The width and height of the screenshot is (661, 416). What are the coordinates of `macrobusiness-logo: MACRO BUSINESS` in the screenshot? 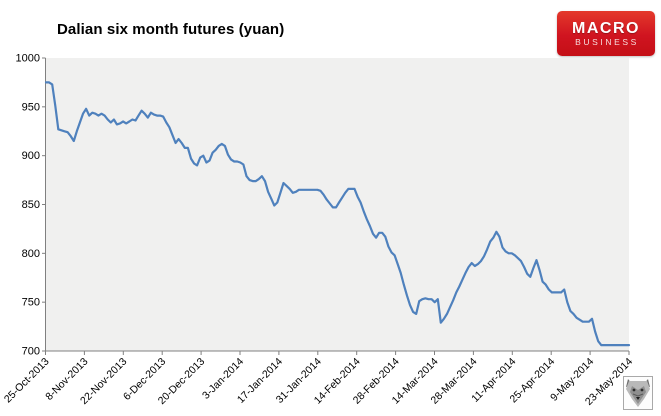 It's located at (606, 33).